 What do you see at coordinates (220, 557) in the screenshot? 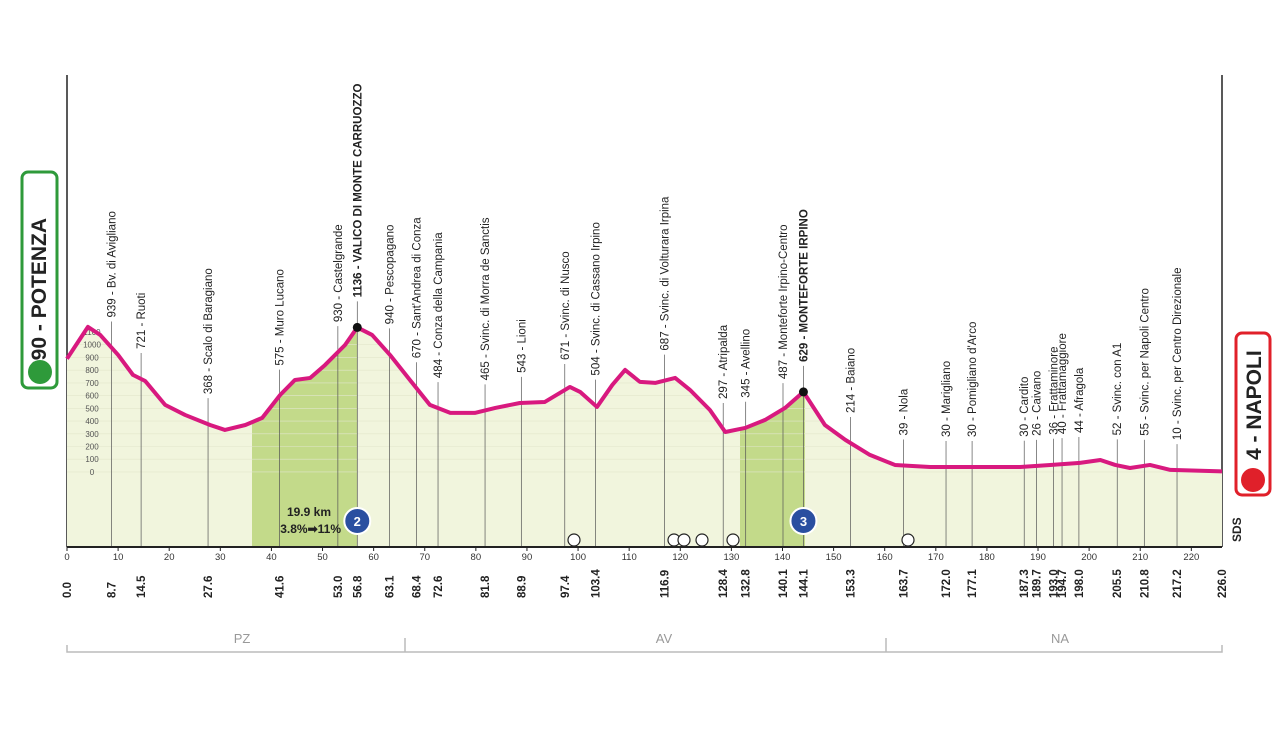
I see `x-tick-label: 30` at bounding box center [220, 557].